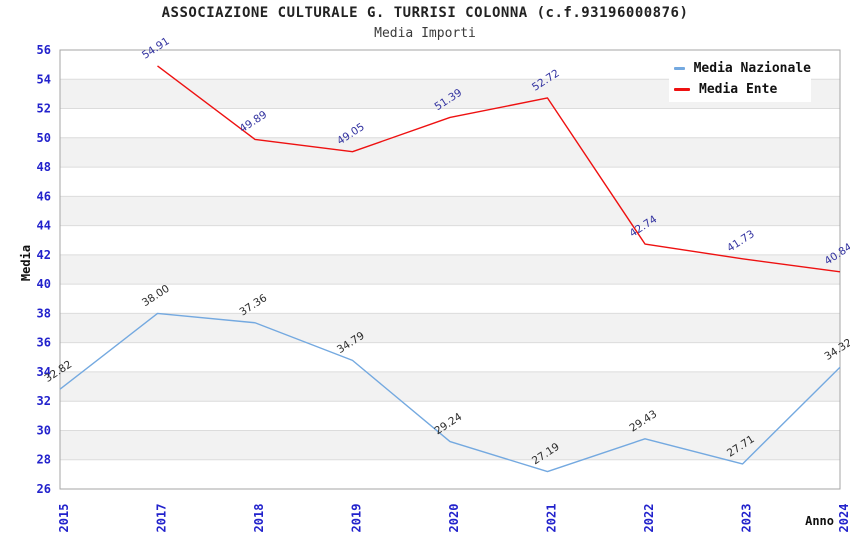  I want to click on x-tick-label: 2024, so click(843, 518).